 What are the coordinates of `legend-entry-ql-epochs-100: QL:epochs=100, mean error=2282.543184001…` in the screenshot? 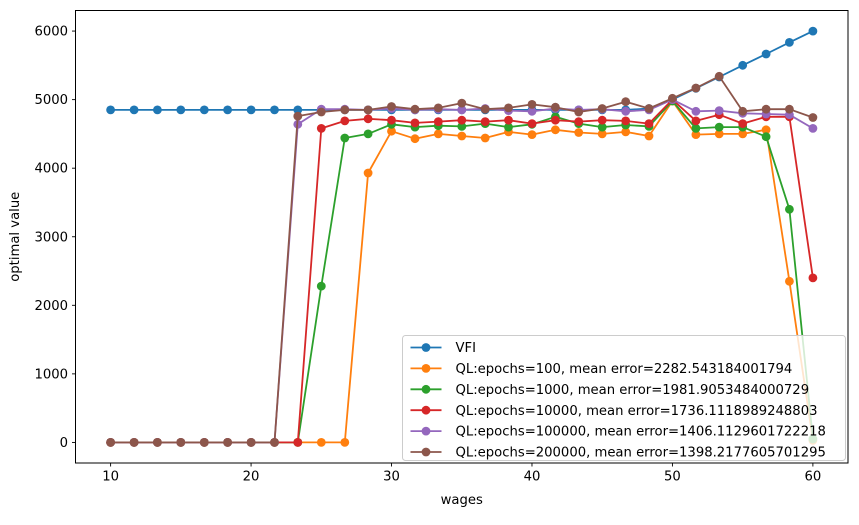 It's located at (601, 369).